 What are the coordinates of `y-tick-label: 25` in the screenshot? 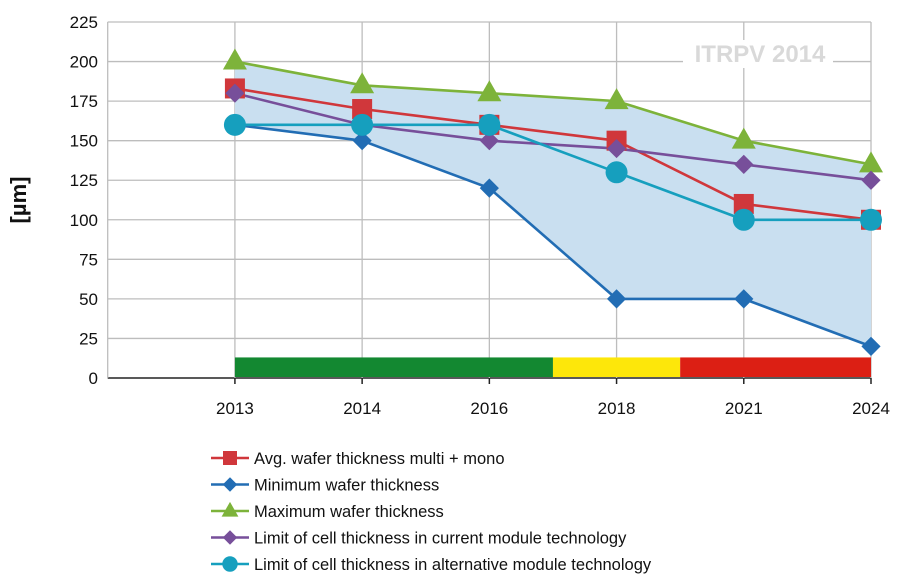 It's located at (88, 338).